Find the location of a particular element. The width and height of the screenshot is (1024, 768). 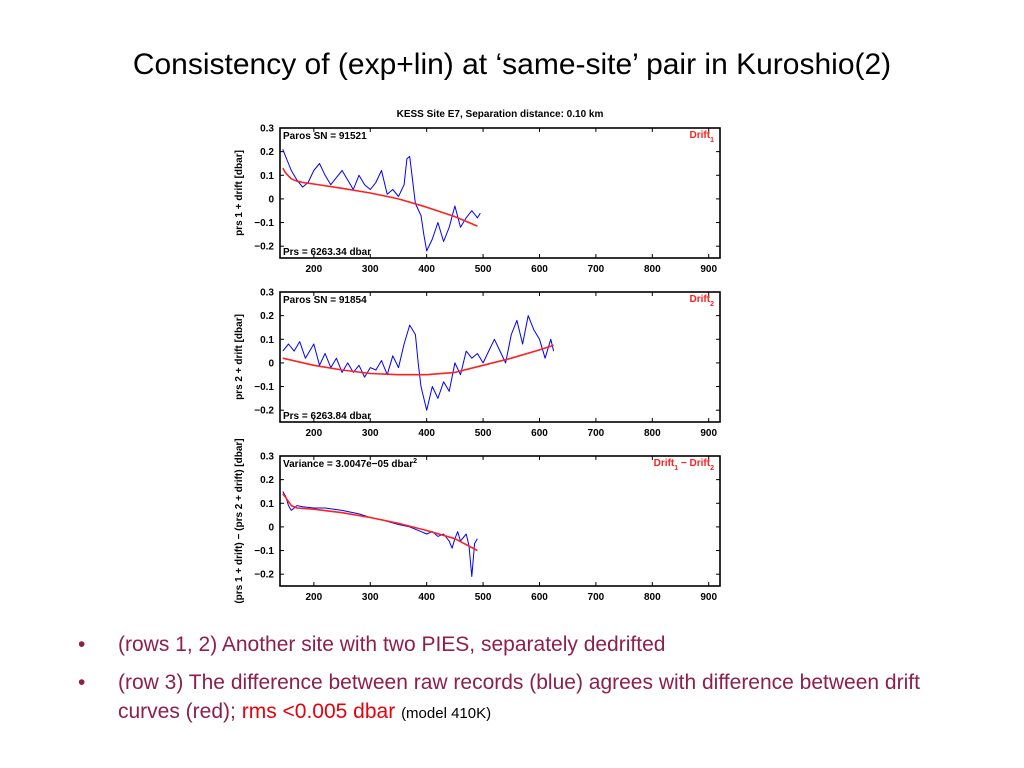

legend-label: Drift1 − Drift2 is located at coordinates (684, 465).